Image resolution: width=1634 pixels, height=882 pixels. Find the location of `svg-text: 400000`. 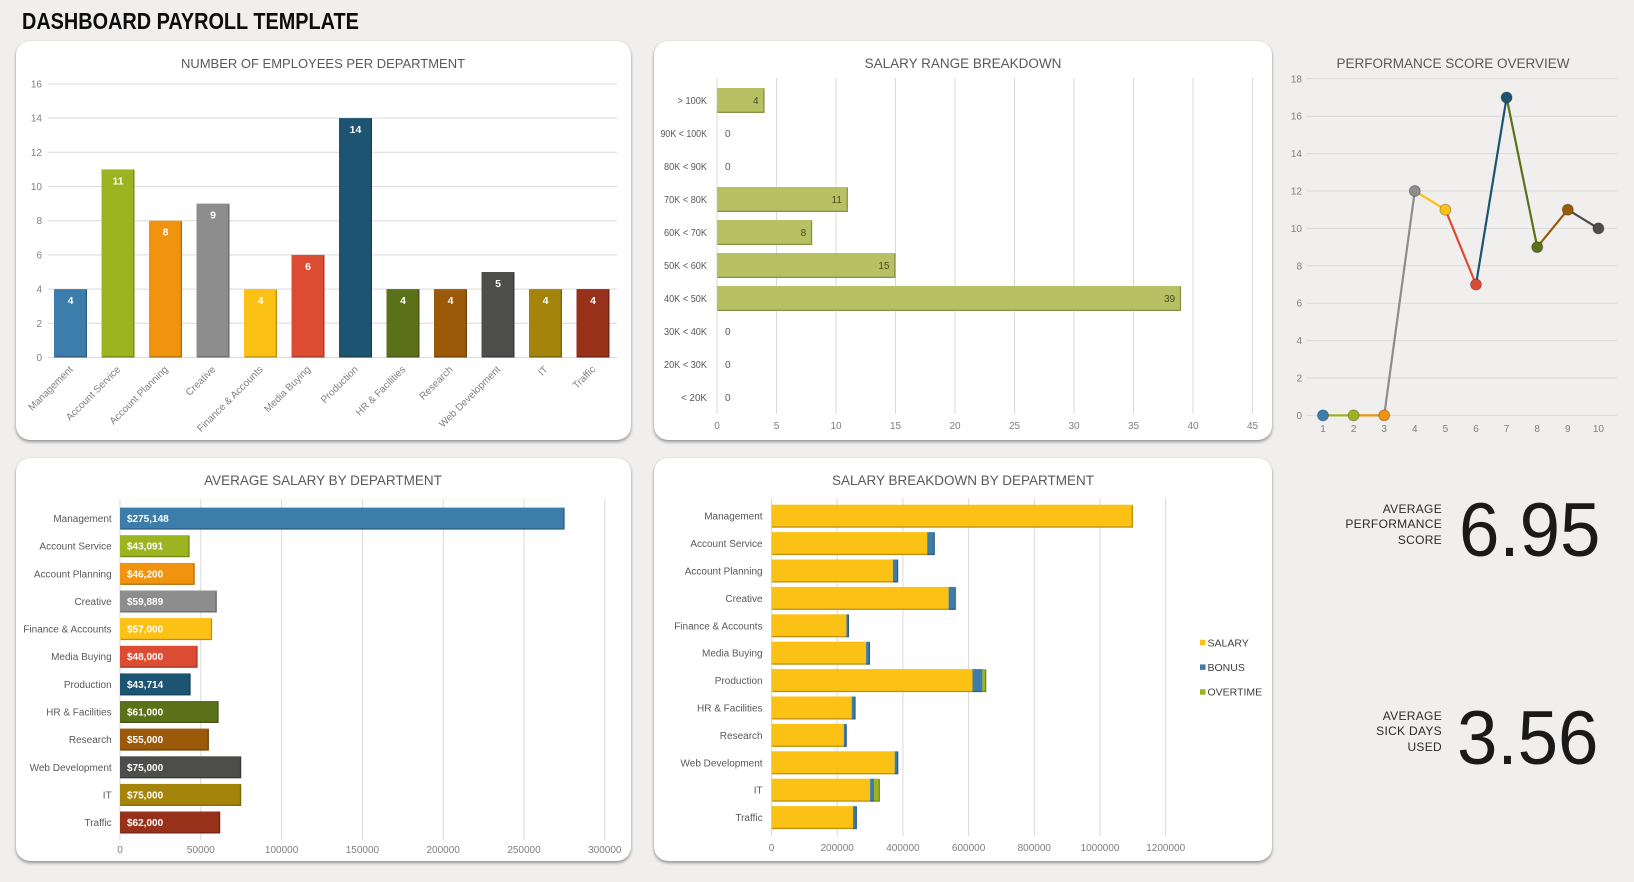

svg-text: 400000 is located at coordinates (903, 848).